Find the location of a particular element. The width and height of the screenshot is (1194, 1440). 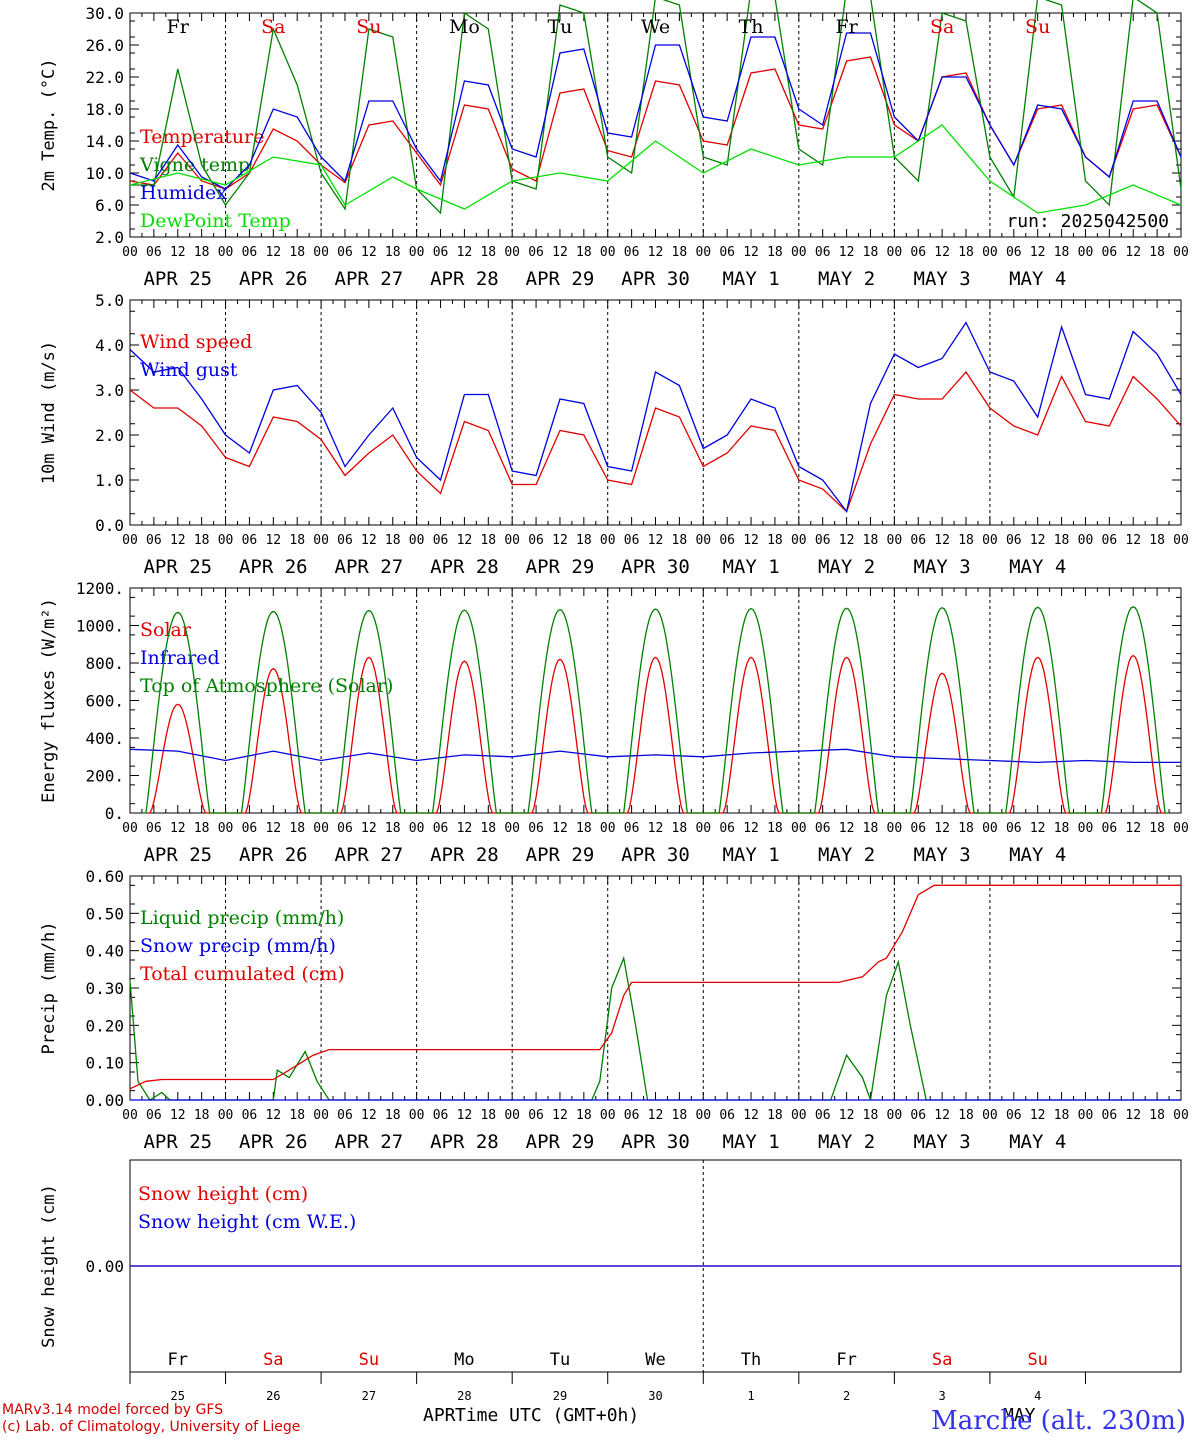

y-tick-label: 2.0 is located at coordinates (109, 237).